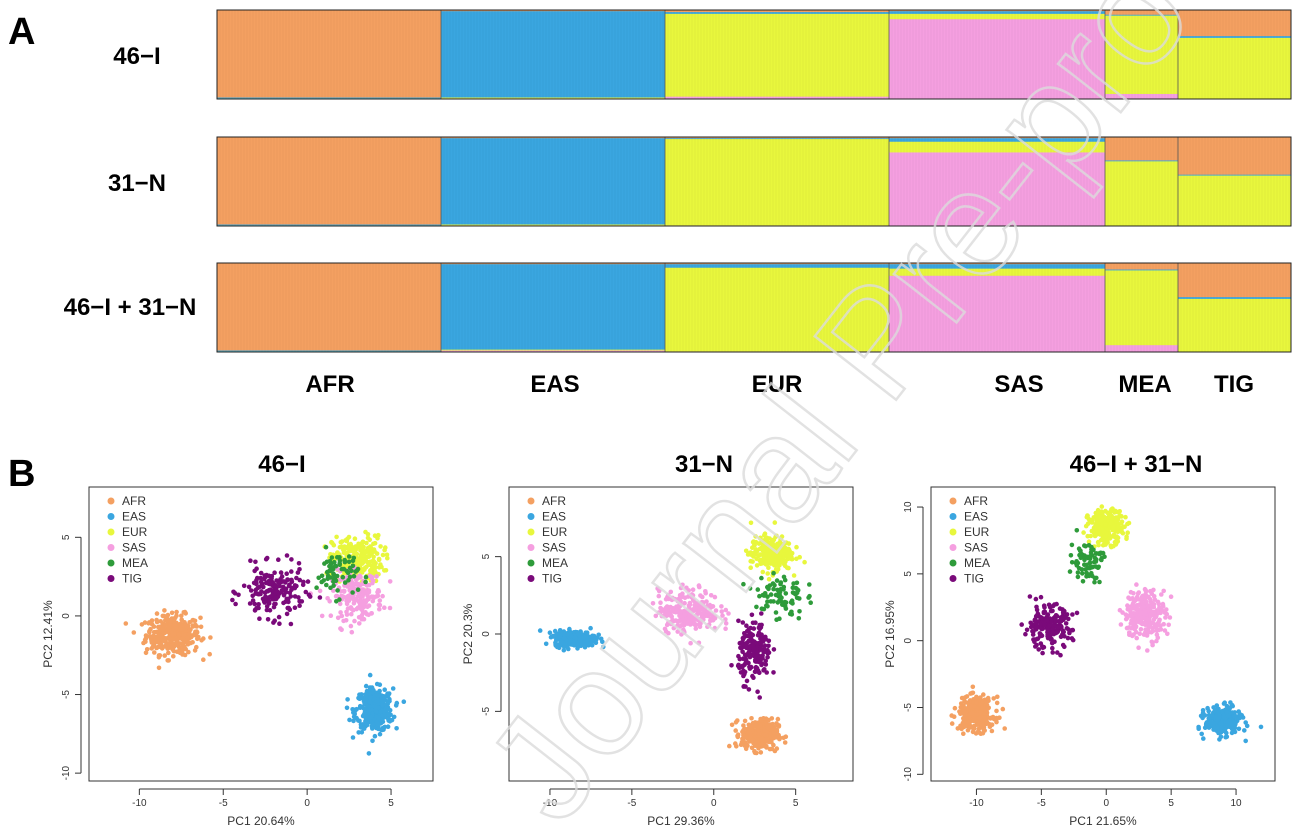  What do you see at coordinates (21, 474) in the screenshot?
I see `panel-b-letter: B` at bounding box center [21, 474].